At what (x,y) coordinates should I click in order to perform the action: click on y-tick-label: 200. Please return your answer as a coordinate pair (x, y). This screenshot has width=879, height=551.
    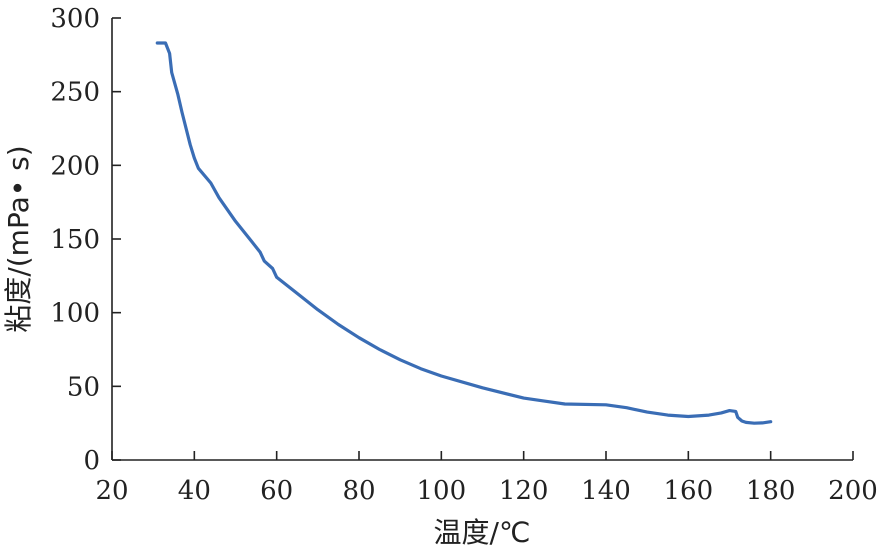
    Looking at the image, I should click on (75, 166).